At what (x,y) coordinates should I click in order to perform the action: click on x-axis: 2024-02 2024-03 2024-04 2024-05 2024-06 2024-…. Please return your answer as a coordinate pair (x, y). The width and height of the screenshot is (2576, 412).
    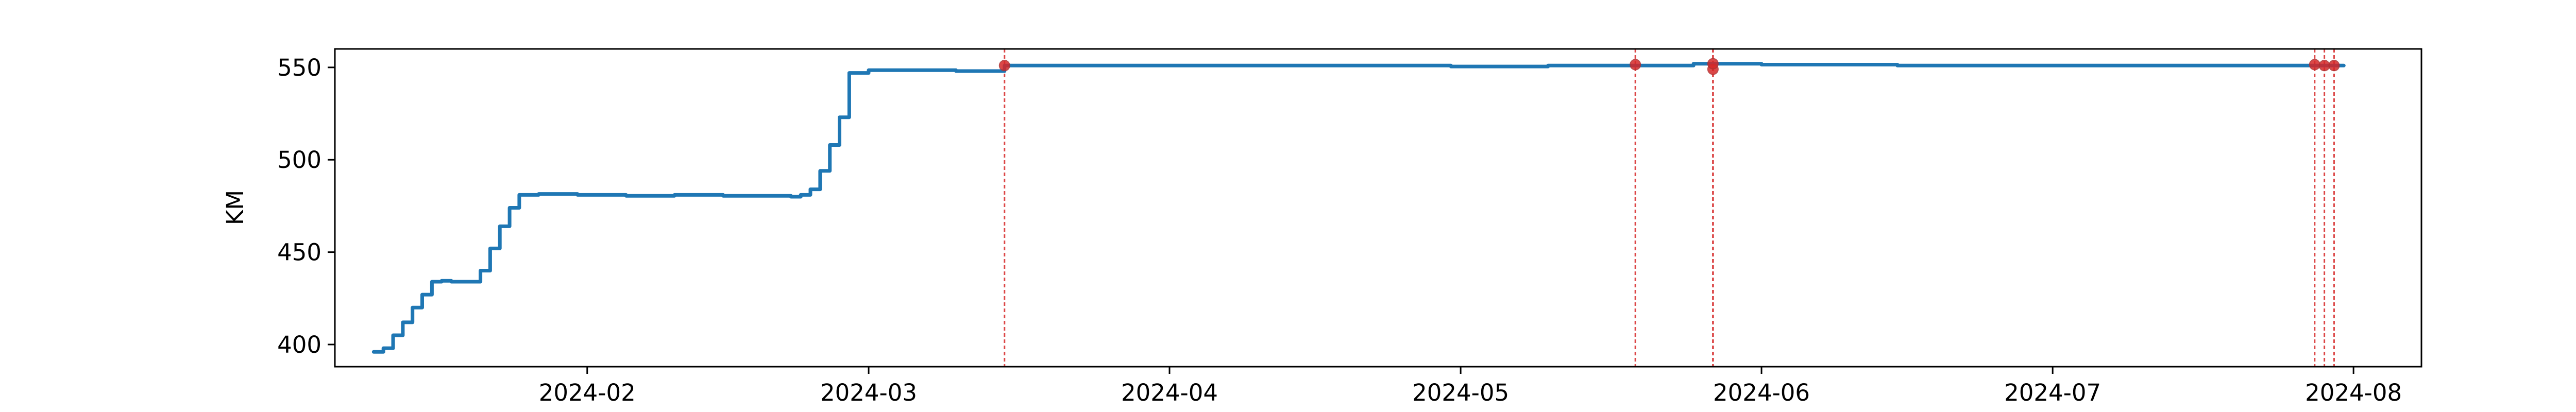
    Looking at the image, I should click on (1470, 386).